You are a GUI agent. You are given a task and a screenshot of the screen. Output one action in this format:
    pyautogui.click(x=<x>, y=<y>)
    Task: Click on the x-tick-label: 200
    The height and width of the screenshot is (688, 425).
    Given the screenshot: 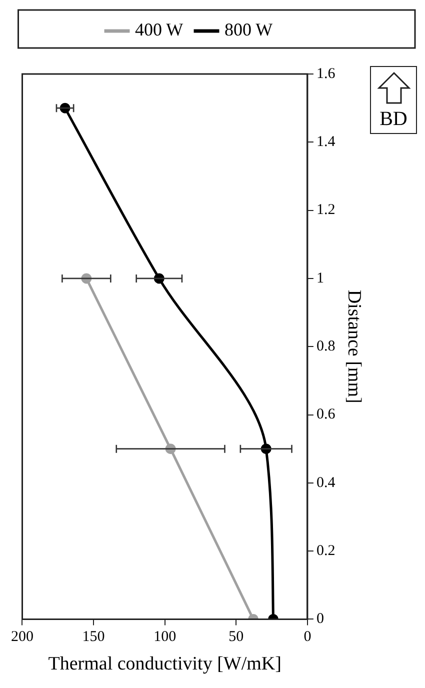 What is the action you would take?
    pyautogui.click(x=22, y=637)
    